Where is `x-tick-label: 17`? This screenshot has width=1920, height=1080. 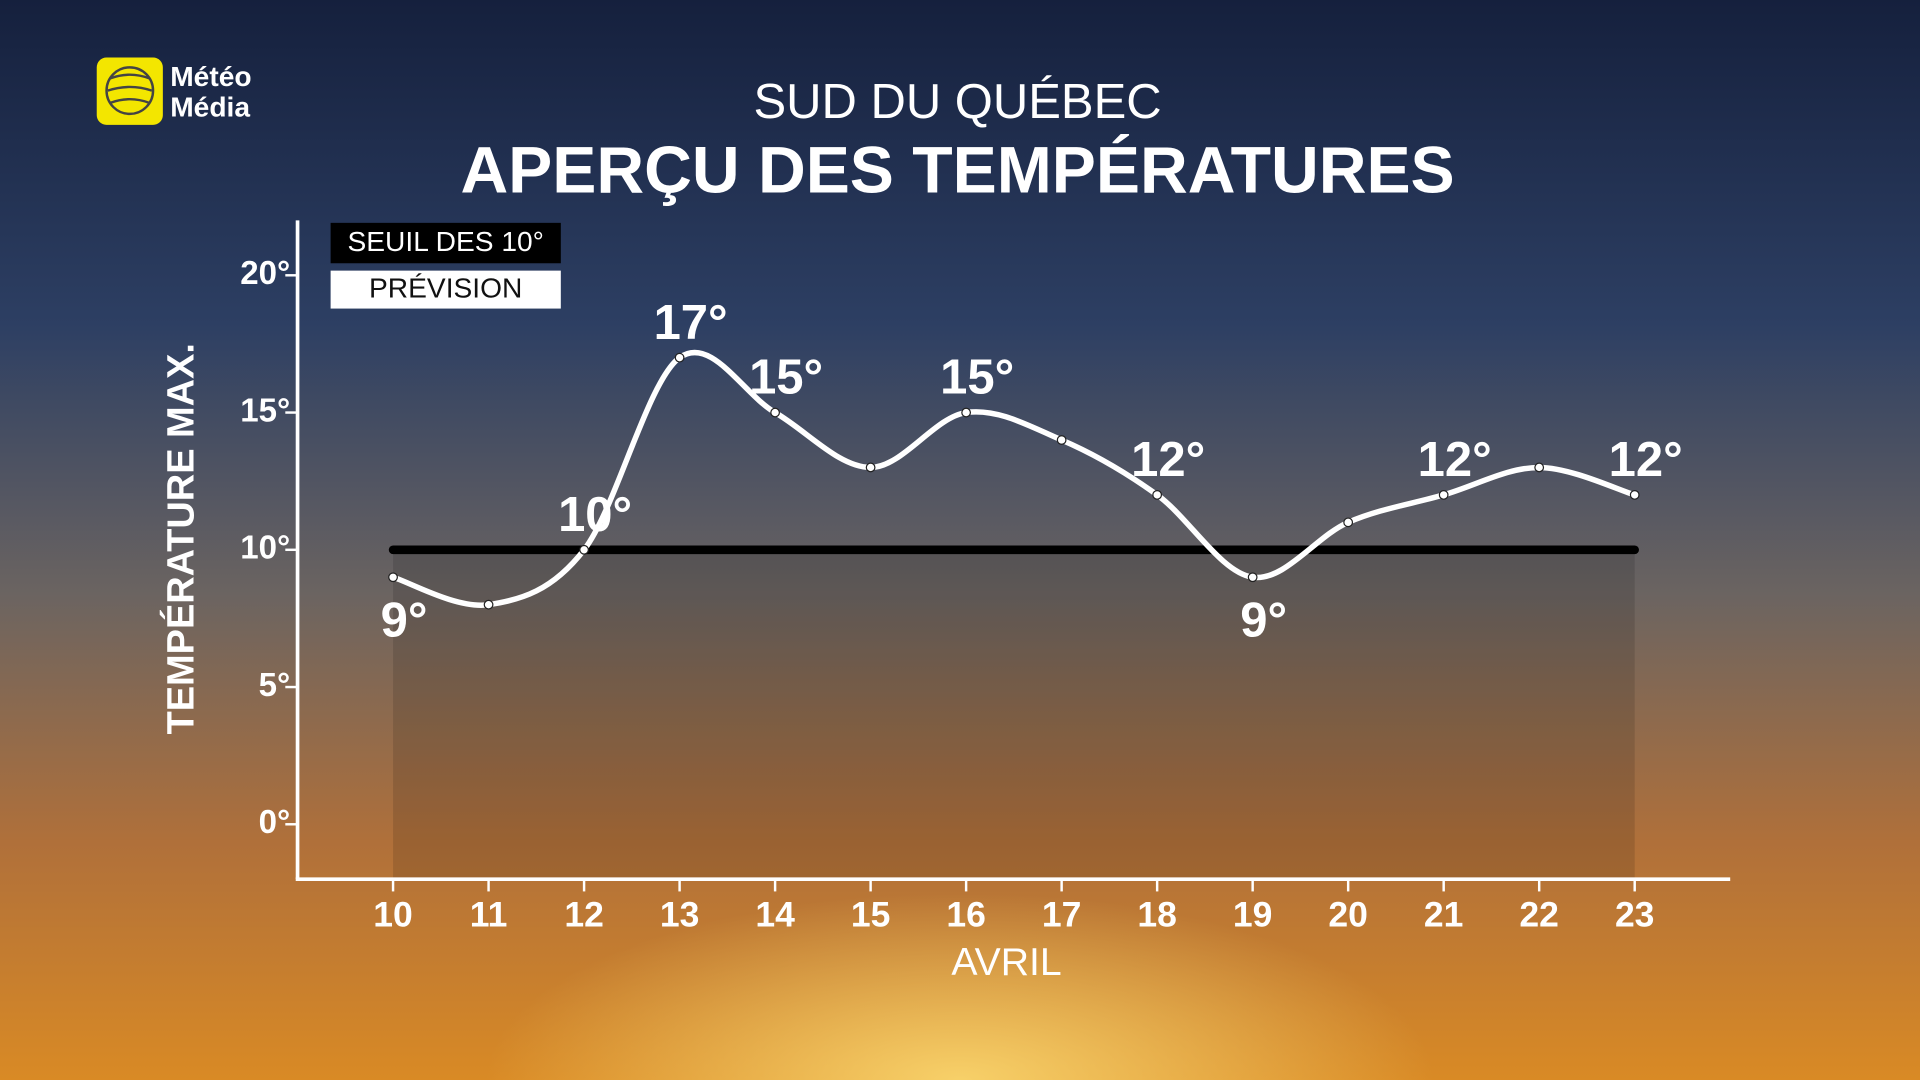
x-tick-label: 17 is located at coordinates (1062, 915).